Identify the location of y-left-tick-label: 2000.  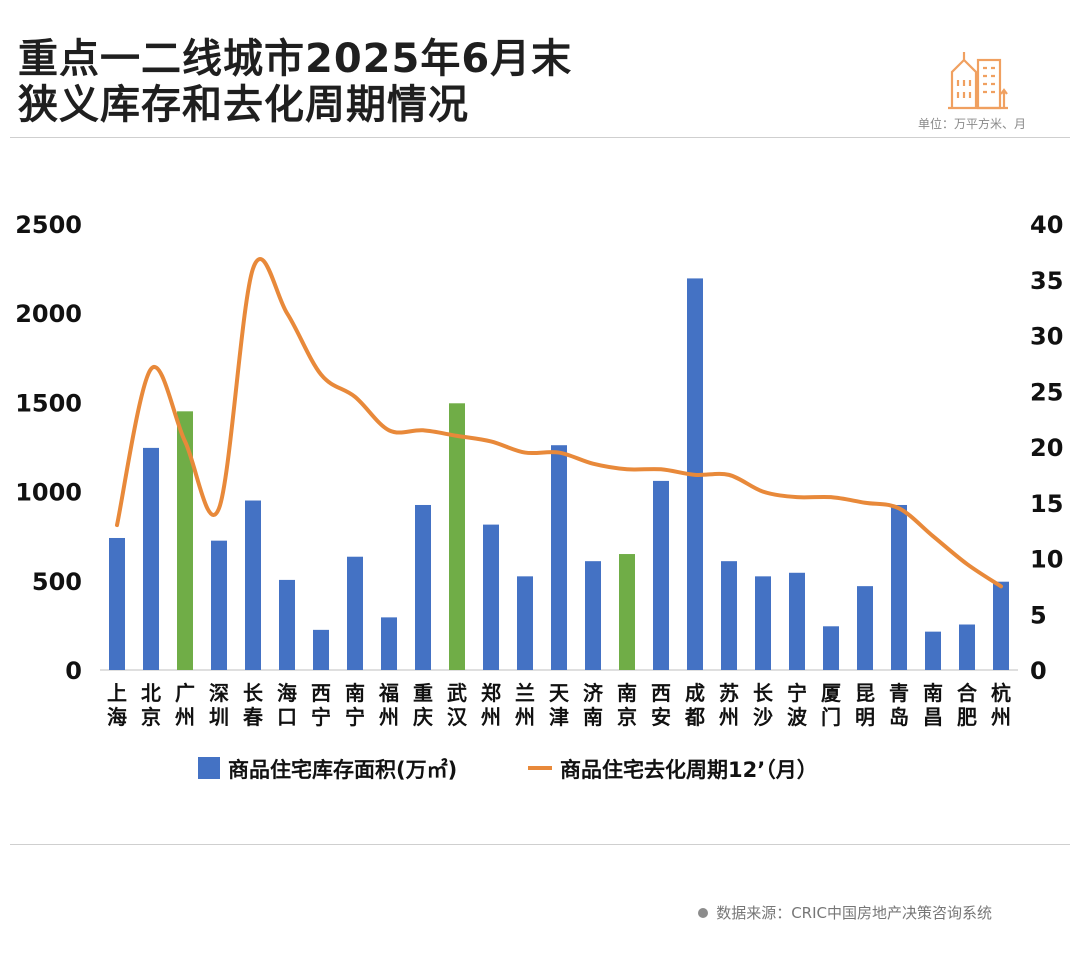
(48, 314).